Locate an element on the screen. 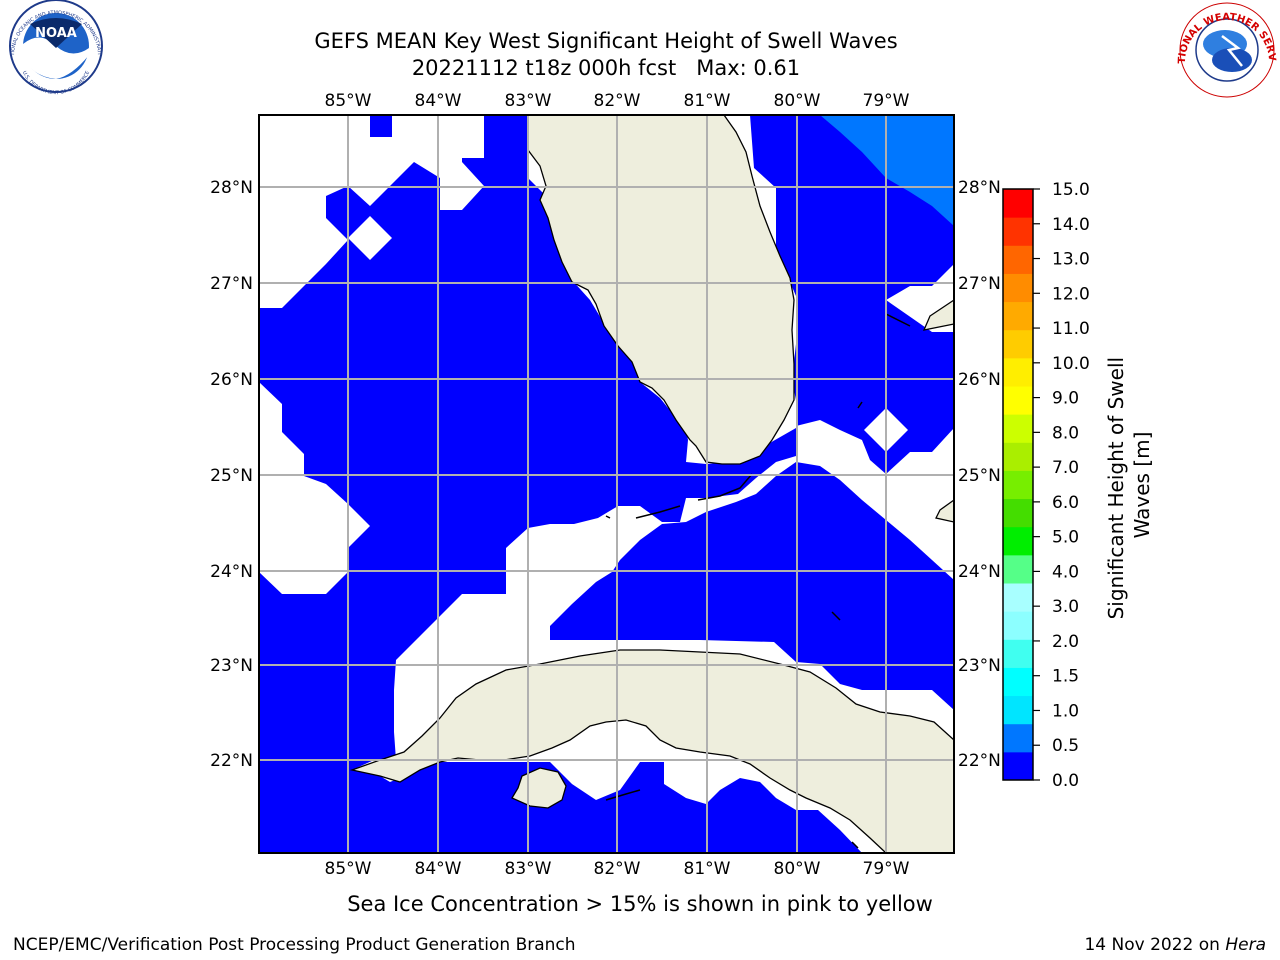  lat-label-left: 27°N is located at coordinates (231, 284).